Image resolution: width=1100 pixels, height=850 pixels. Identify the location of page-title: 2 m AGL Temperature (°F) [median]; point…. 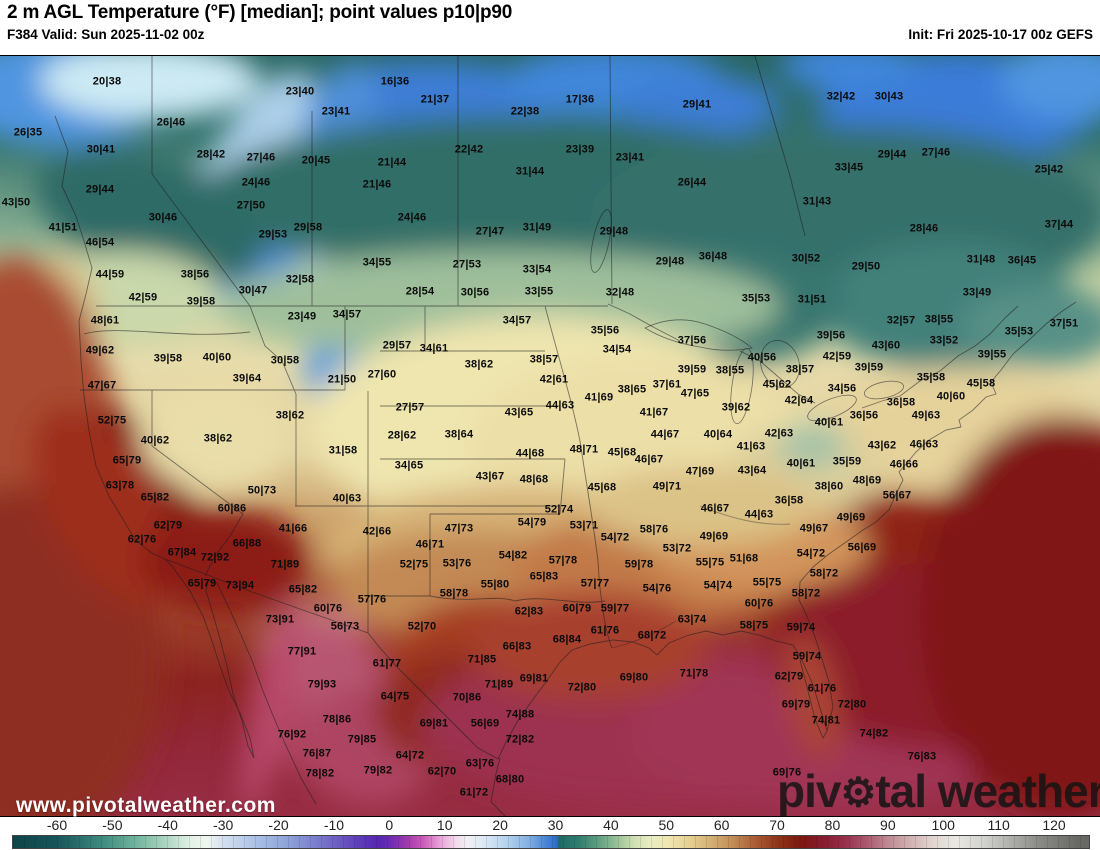
(260, 12).